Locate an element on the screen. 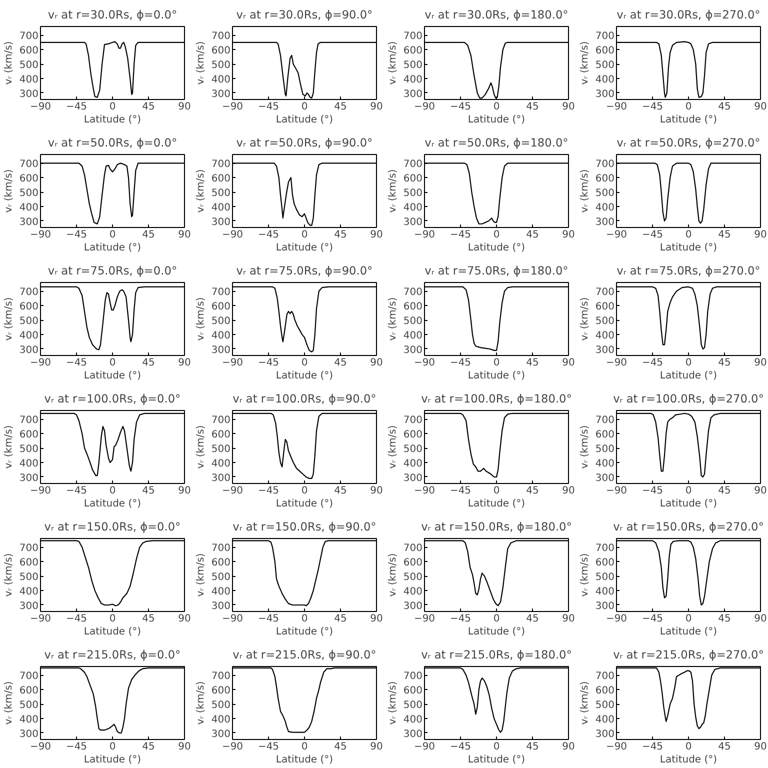  chart-title: vᵣ at r=150.0Rs, ϕ=0.0° is located at coordinates (112, 527).